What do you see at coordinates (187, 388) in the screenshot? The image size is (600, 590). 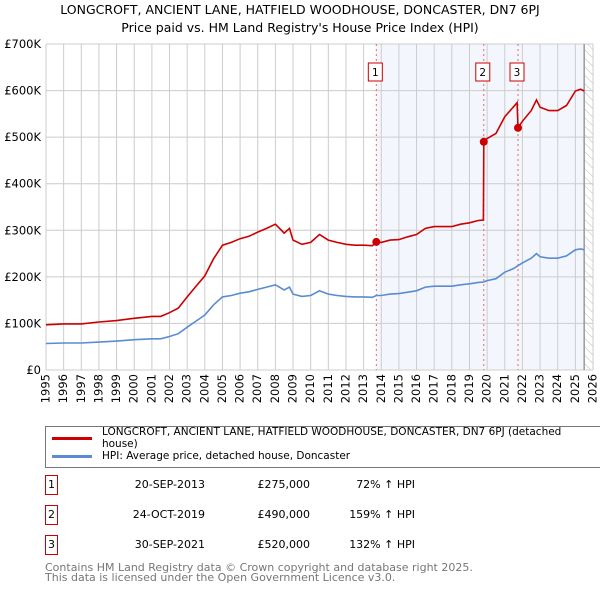 I see `x-tick-label: 2003` at bounding box center [187, 388].